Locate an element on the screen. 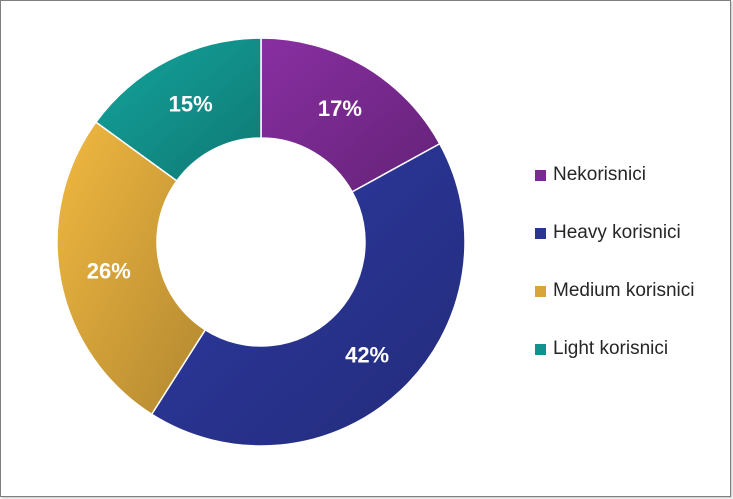  data-label-nekorisnici: 17% is located at coordinates (340, 108).